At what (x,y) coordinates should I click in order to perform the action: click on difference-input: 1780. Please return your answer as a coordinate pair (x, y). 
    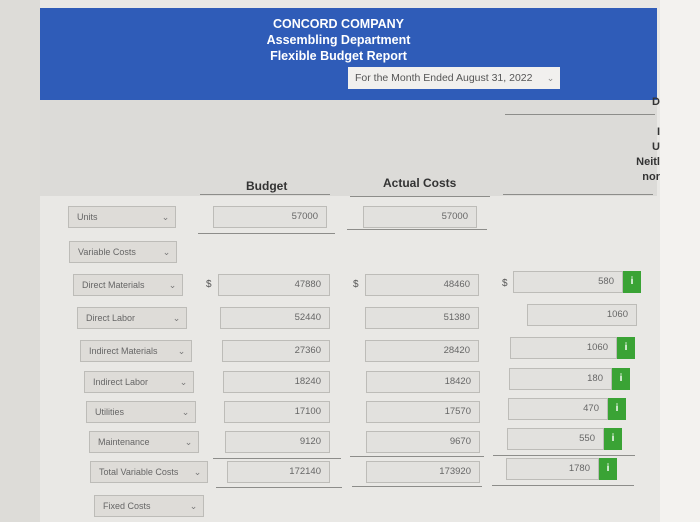
    Looking at the image, I should click on (552, 469).